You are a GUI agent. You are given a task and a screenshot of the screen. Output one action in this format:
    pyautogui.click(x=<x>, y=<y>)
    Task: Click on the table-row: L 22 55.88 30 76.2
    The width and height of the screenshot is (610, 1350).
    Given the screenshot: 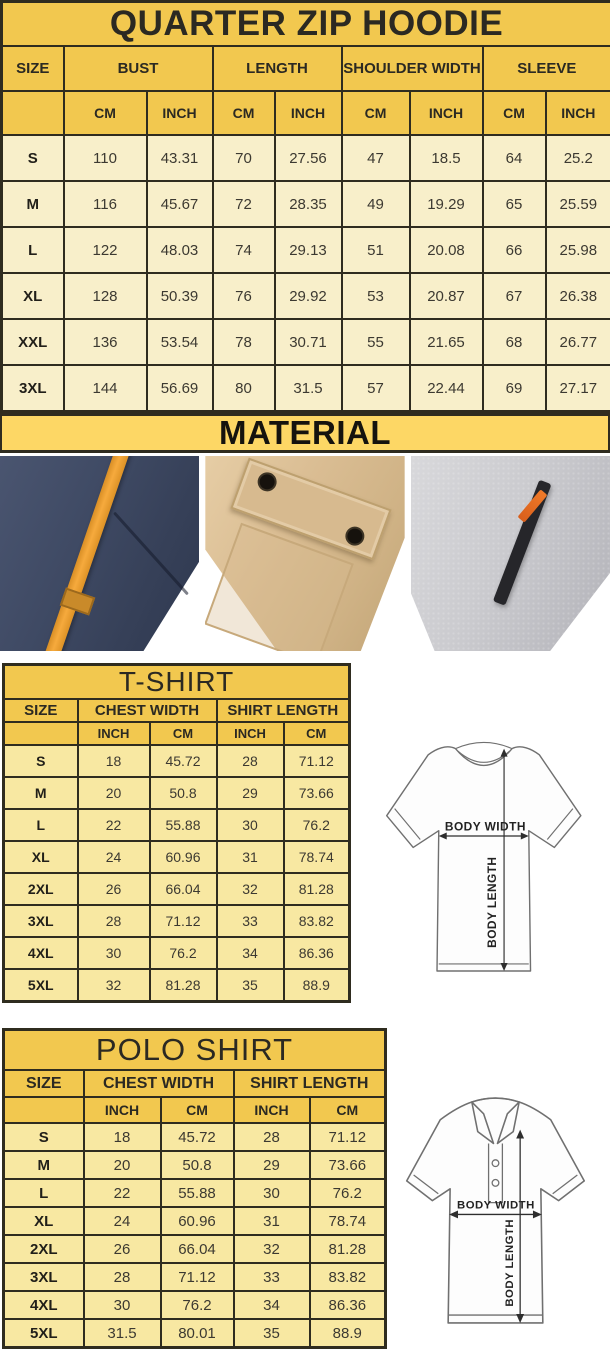 What is the action you would take?
    pyautogui.click(x=194, y=1193)
    